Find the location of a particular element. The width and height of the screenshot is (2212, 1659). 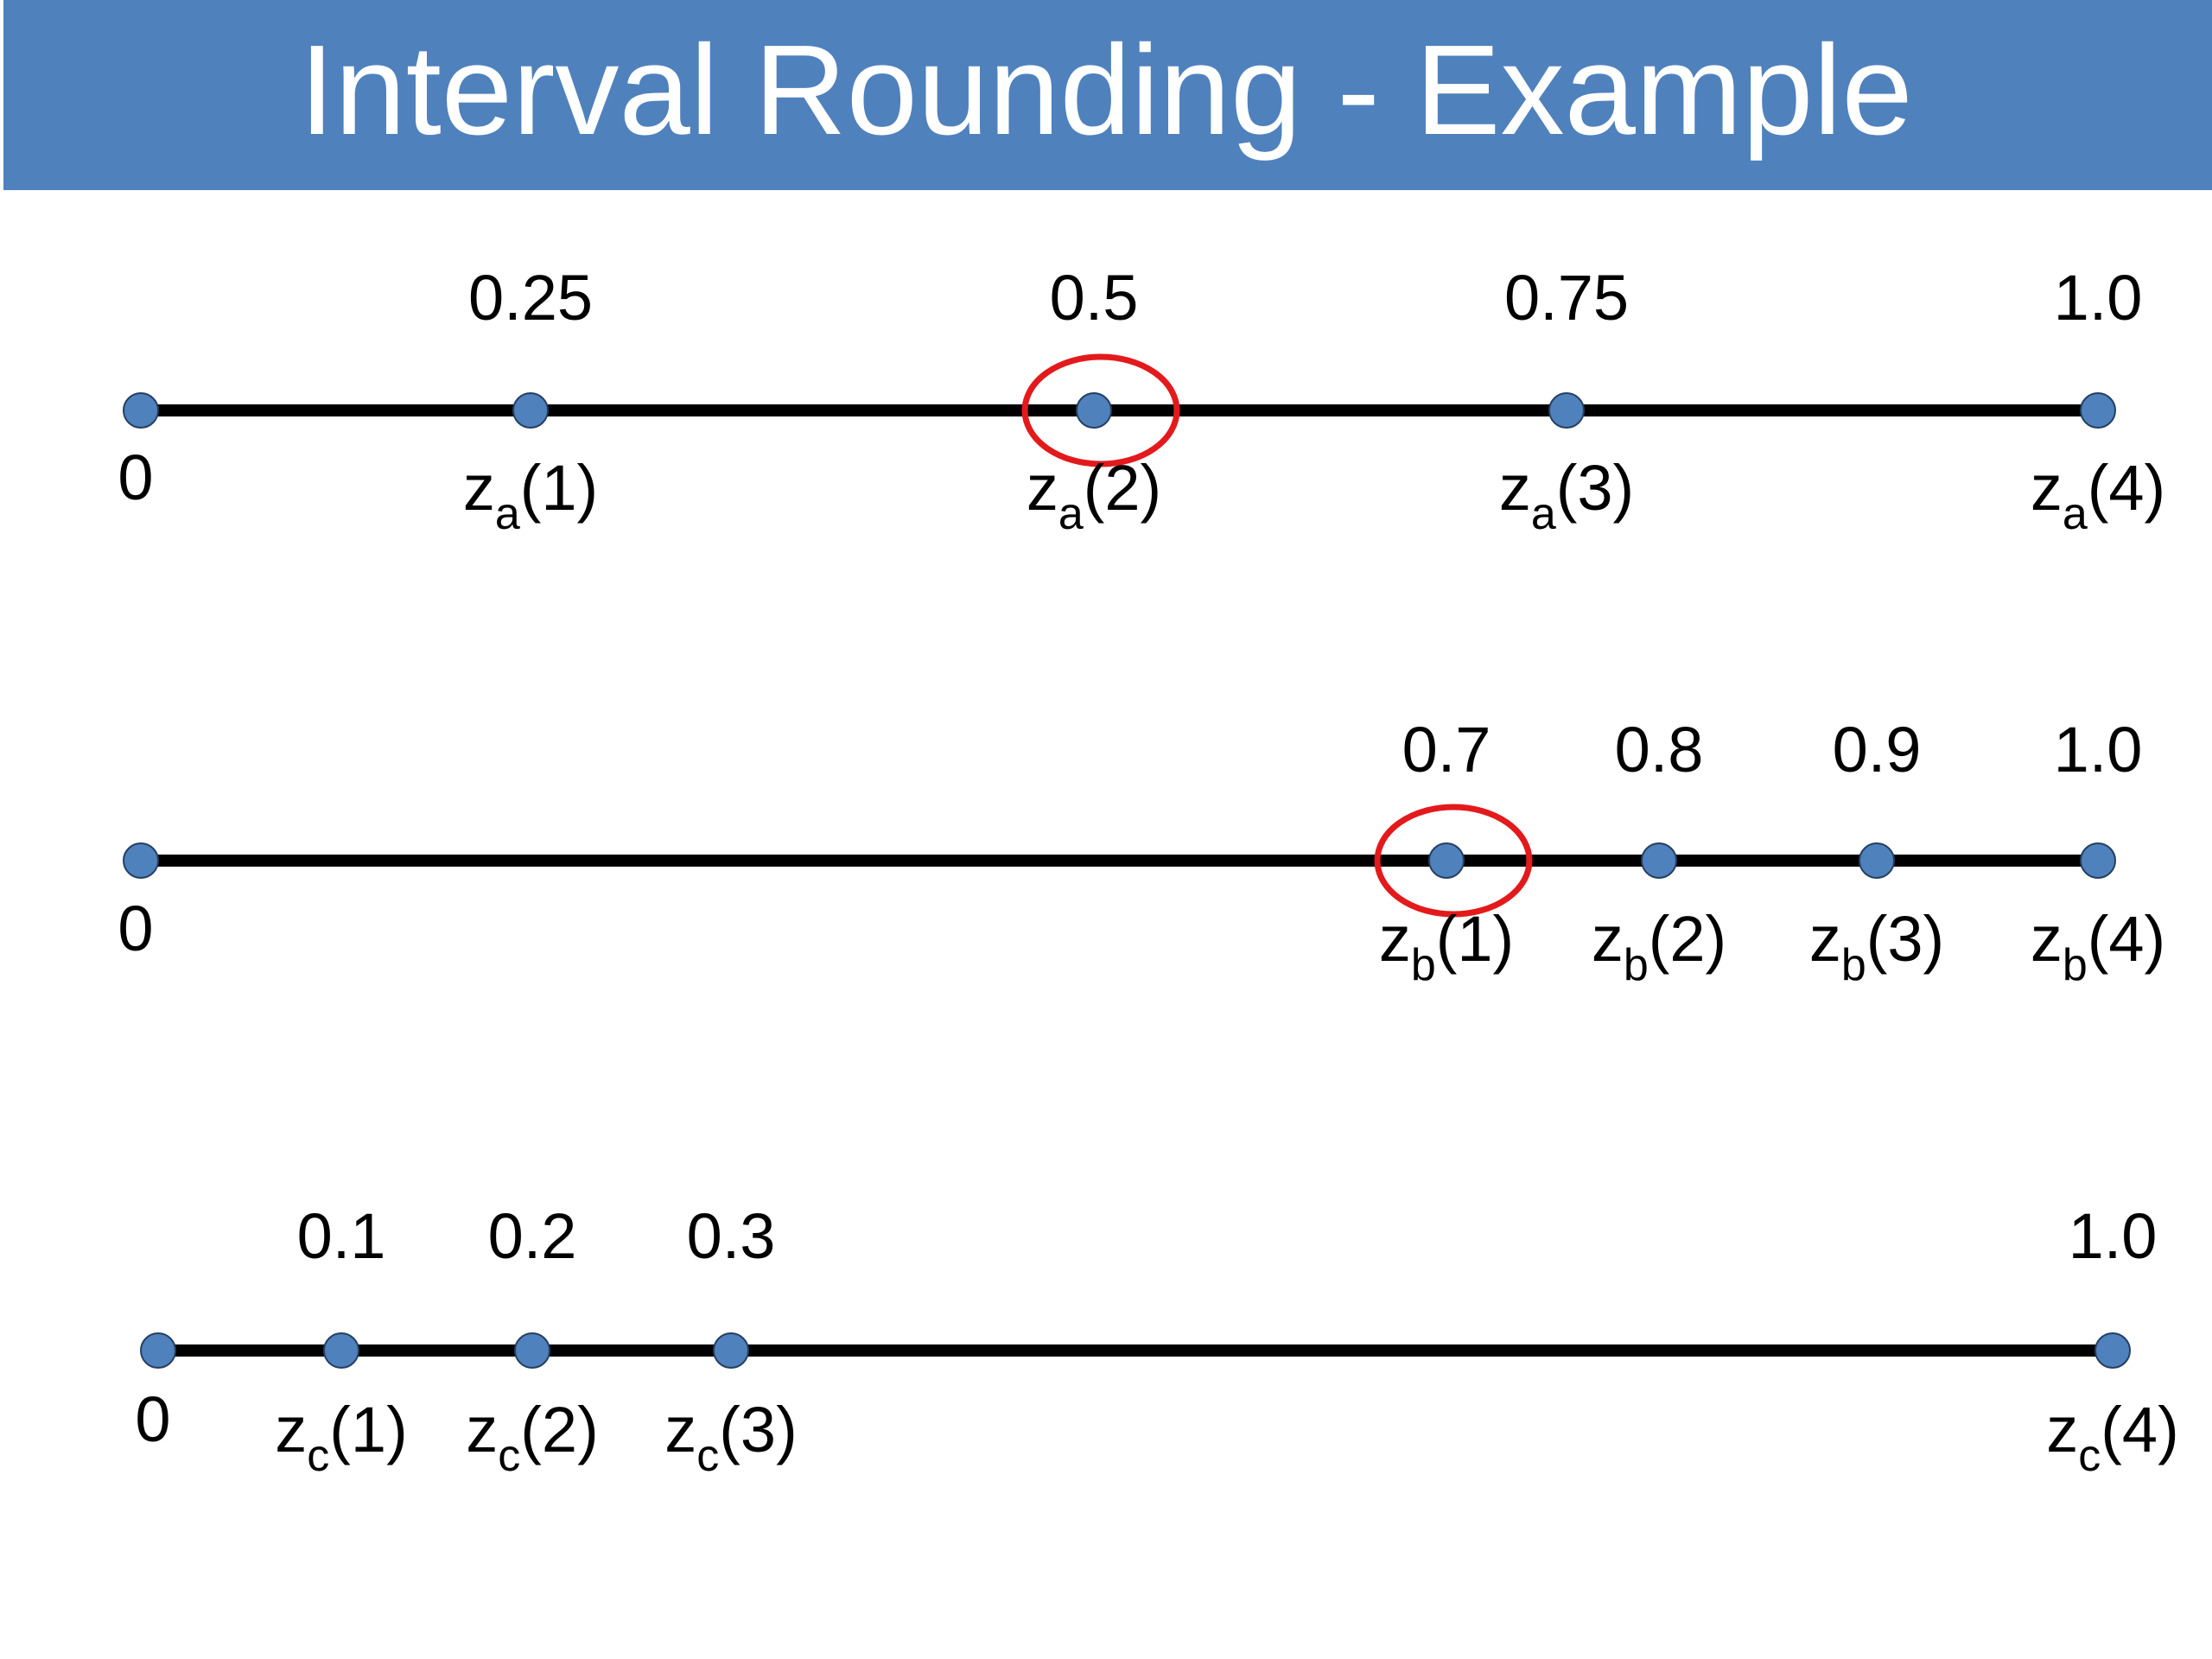

point-label: zb(1) is located at coordinates (1446, 946).